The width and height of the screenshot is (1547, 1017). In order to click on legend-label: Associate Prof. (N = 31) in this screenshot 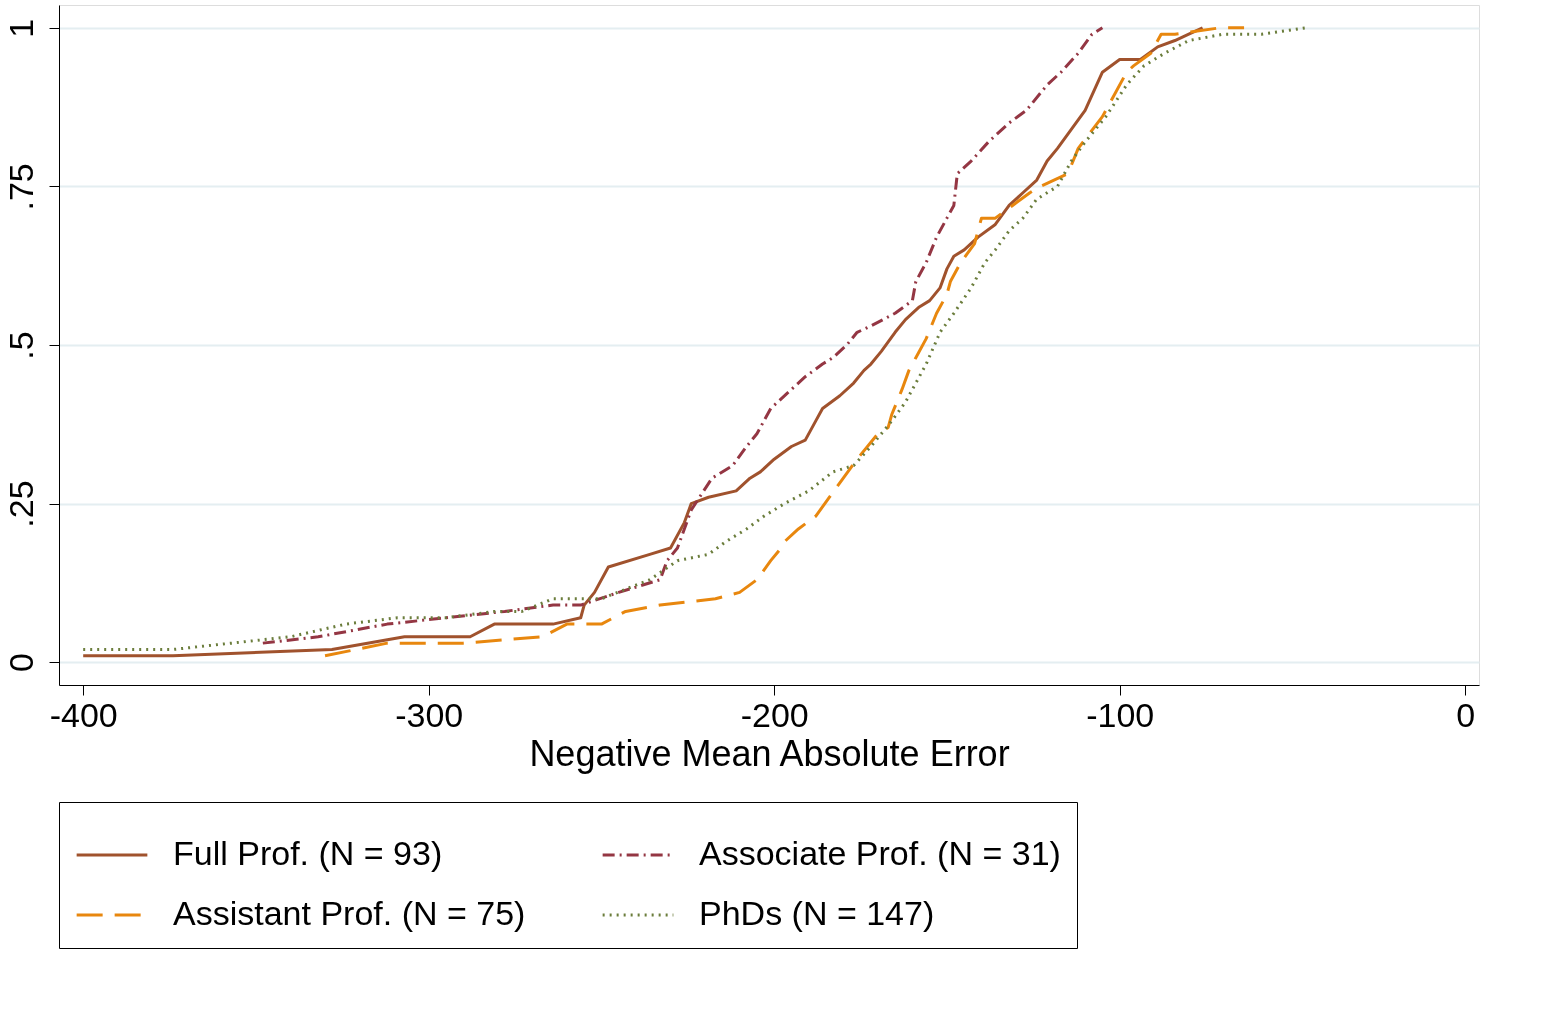, I will do `click(880, 853)`.